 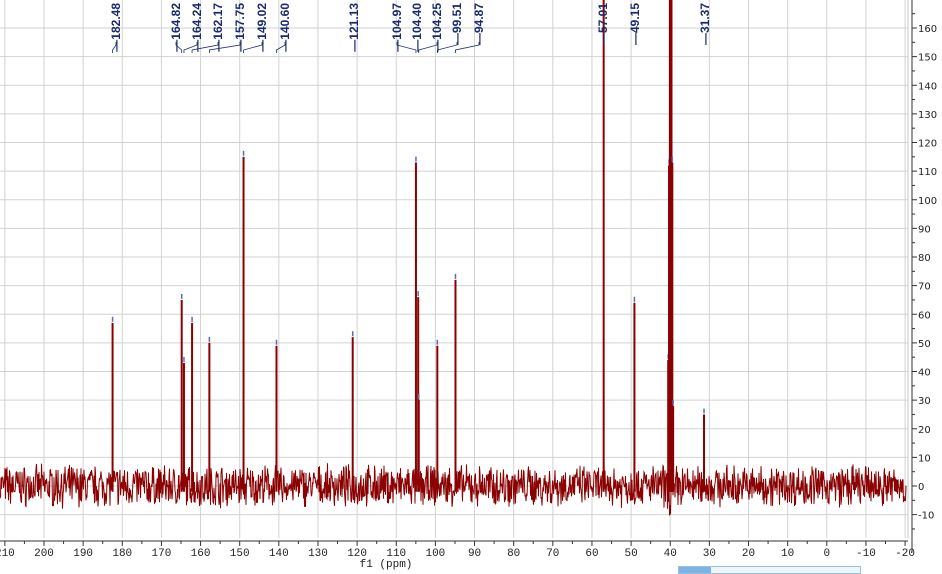 What do you see at coordinates (705, 24) in the screenshot?
I see `peak-label: —31.37` at bounding box center [705, 24].